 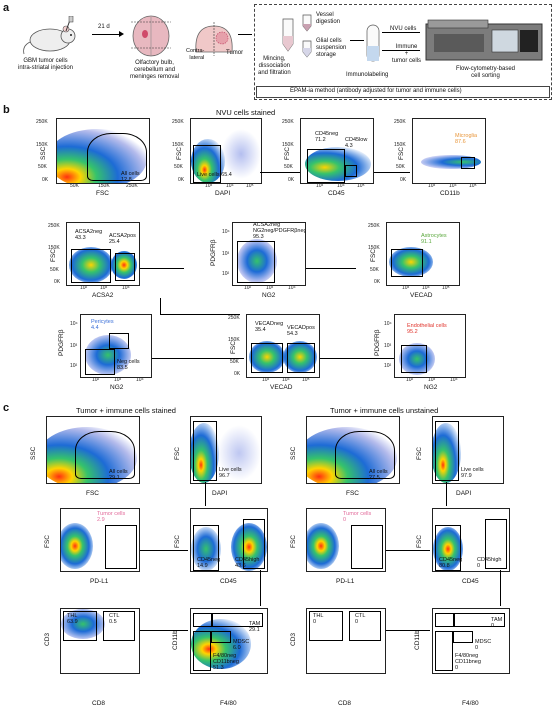 I want to click on mouse-caption: GBM tumor cells intra-striatal injection, so click(x=46, y=64).